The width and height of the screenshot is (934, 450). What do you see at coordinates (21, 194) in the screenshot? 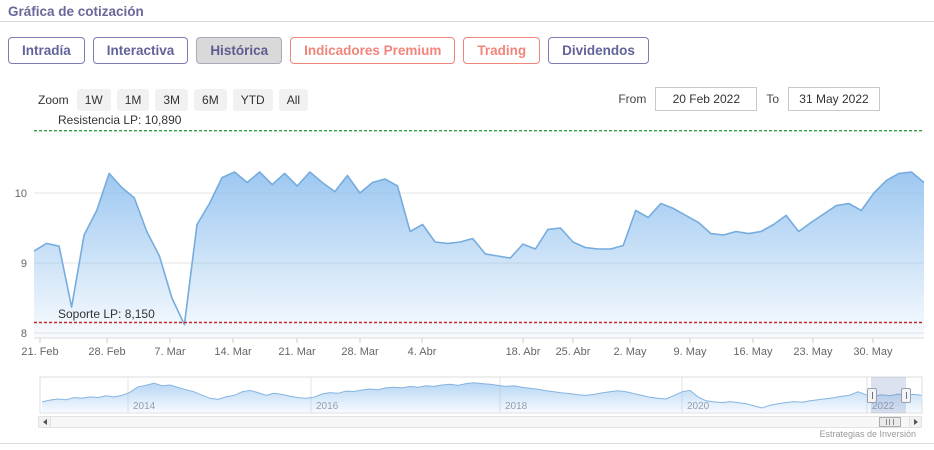
I see `y-axis-label: 10` at bounding box center [21, 194].